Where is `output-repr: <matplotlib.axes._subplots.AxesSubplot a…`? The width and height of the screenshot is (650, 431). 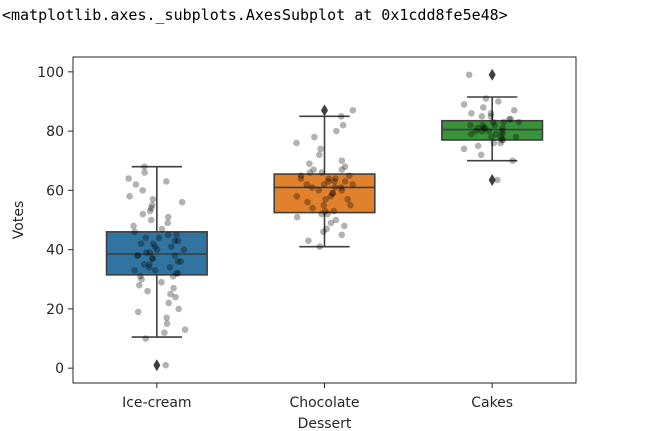 output-repr: <matplotlib.axes._subplots.AxesSubplot a… is located at coordinates (255, 15).